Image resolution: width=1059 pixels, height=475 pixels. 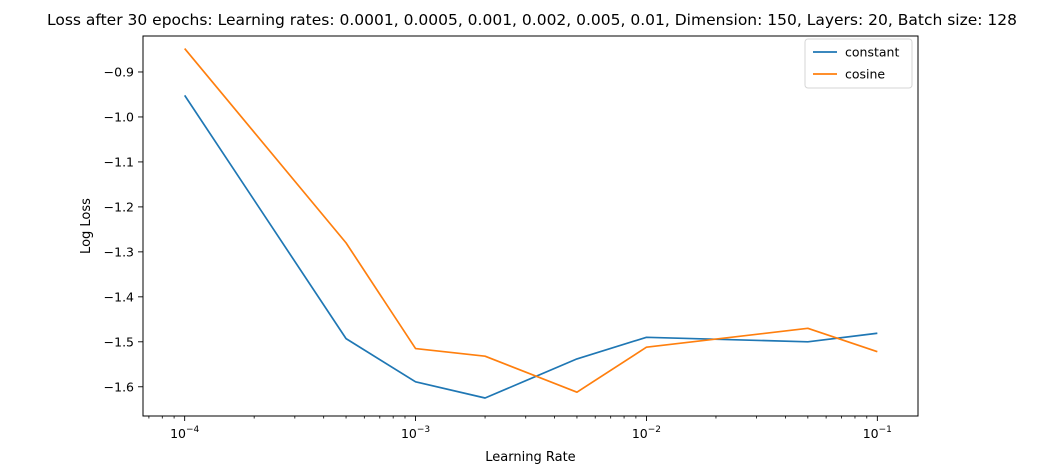 What do you see at coordinates (858, 63) in the screenshot?
I see `legend: constant cosine` at bounding box center [858, 63].